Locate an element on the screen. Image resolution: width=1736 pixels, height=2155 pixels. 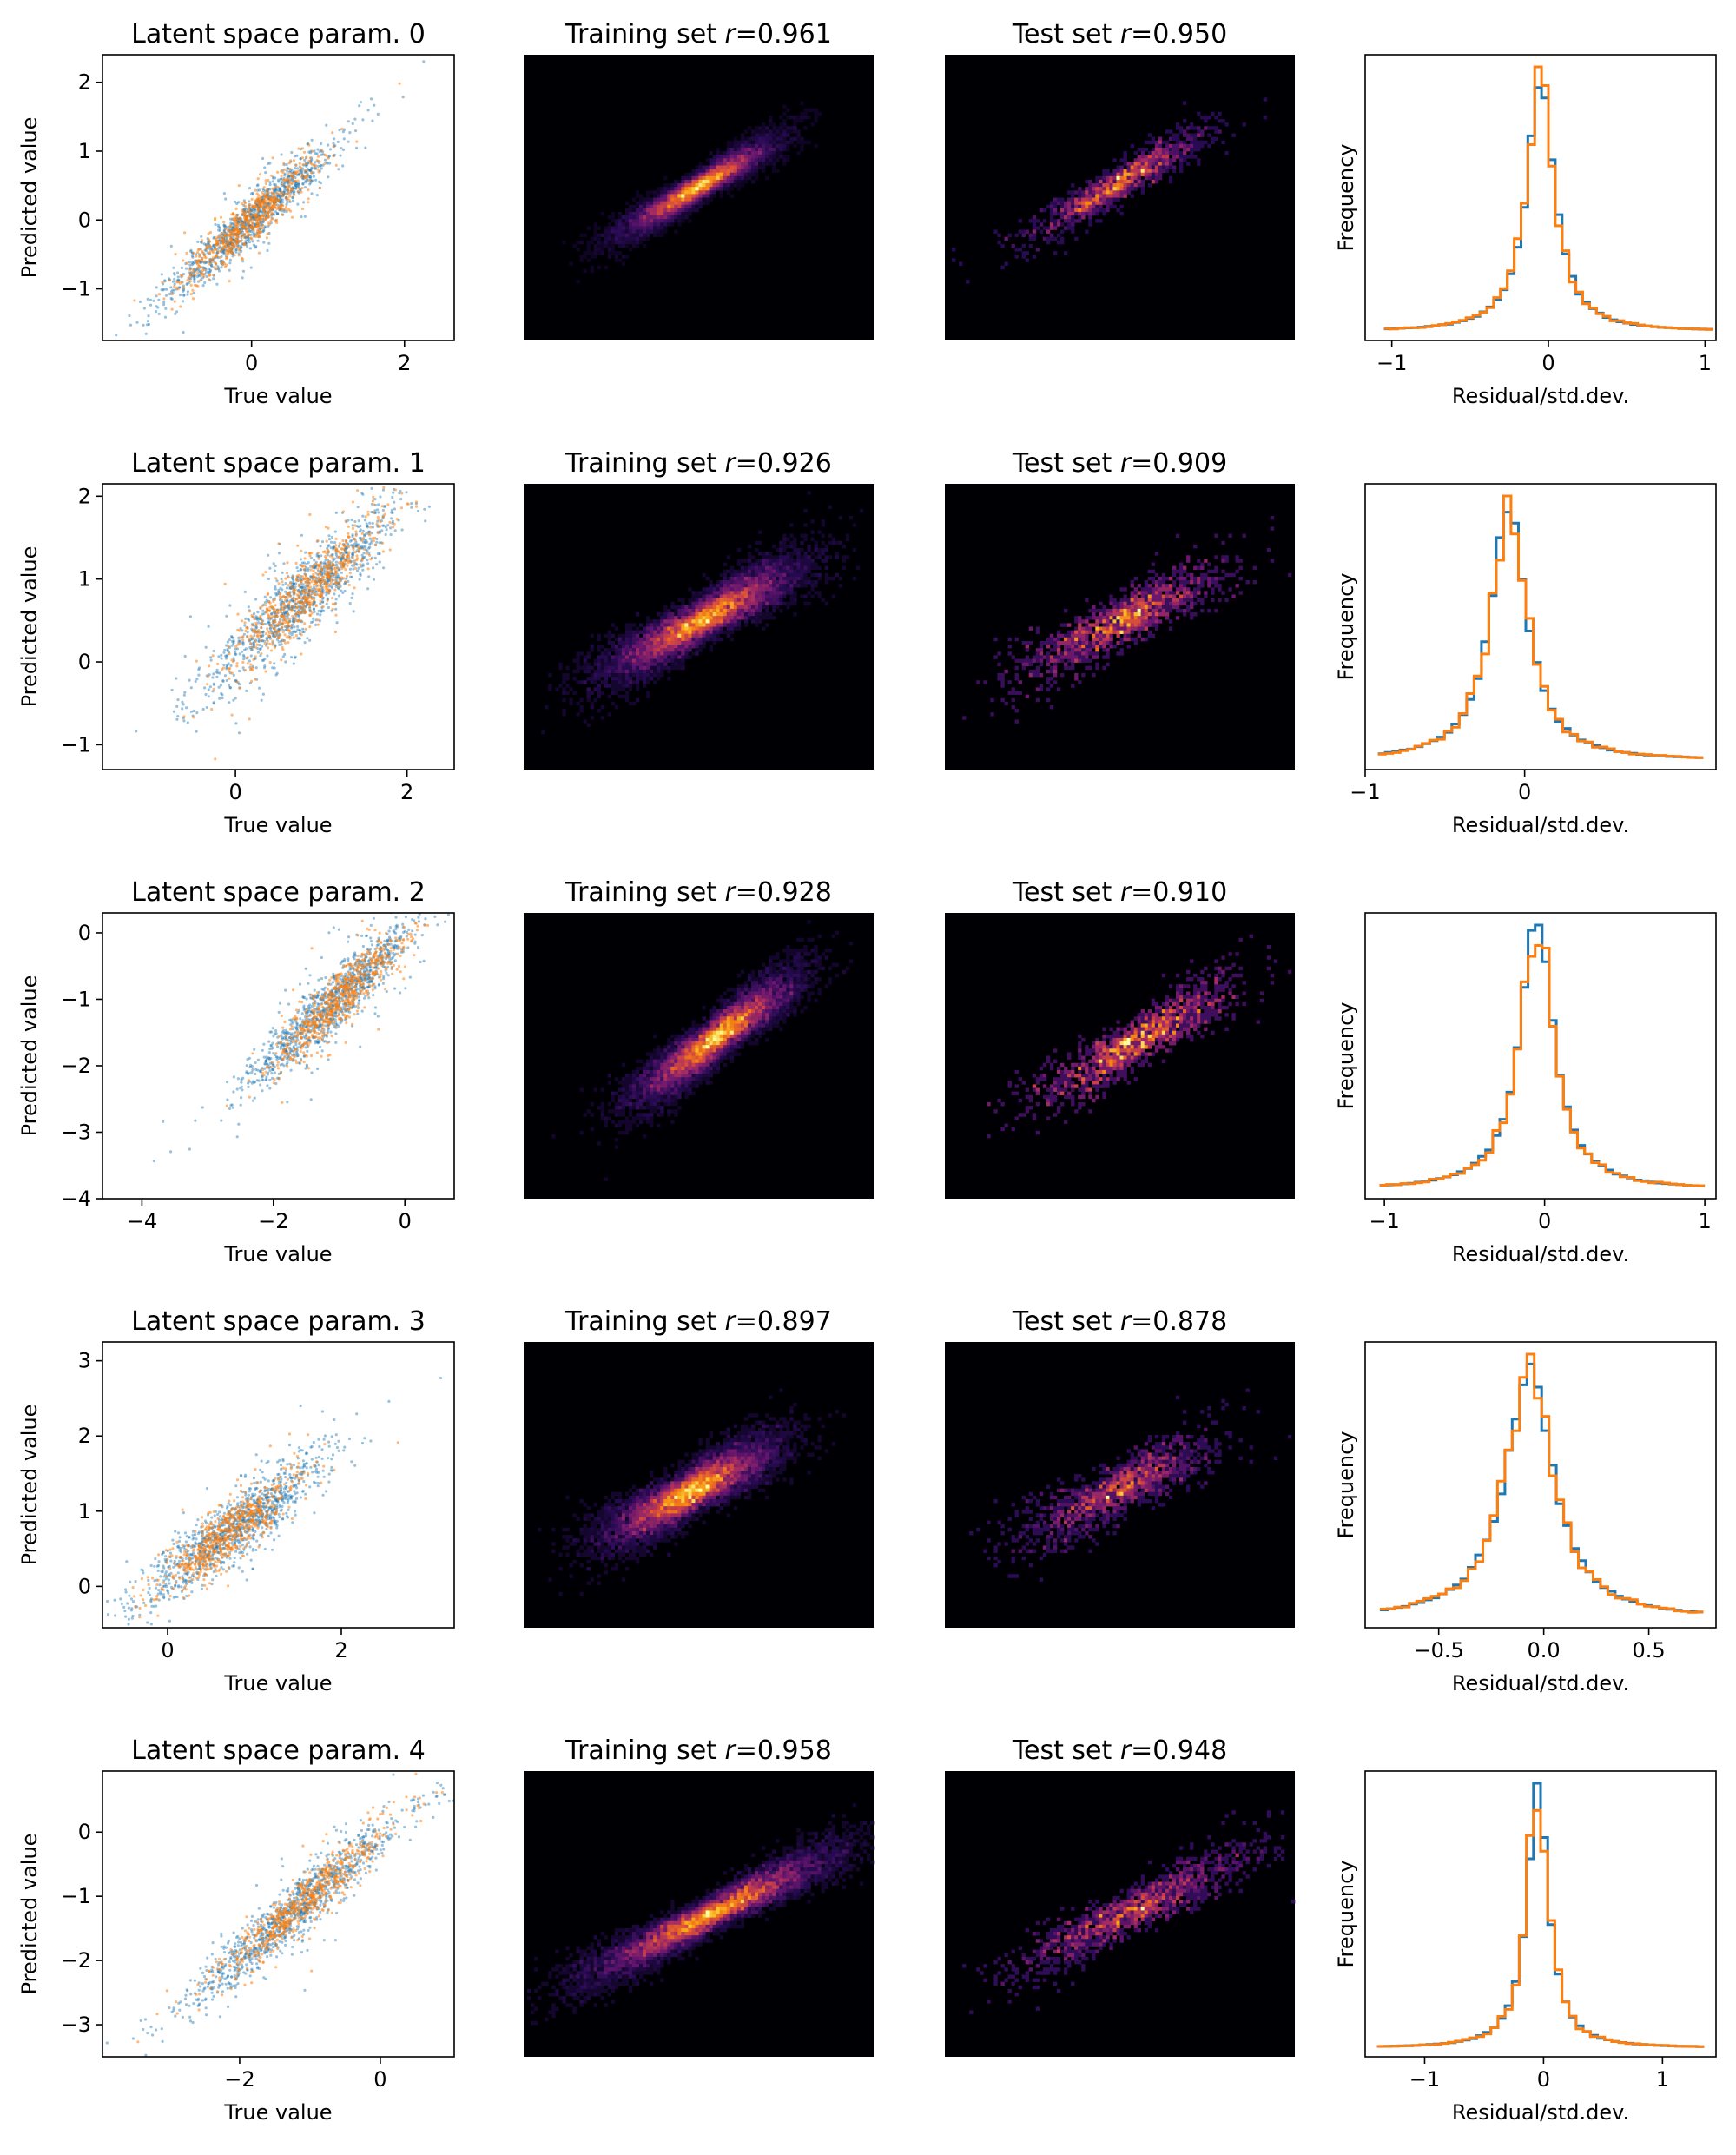
scatter-plot-area is located at coordinates (278, 197).